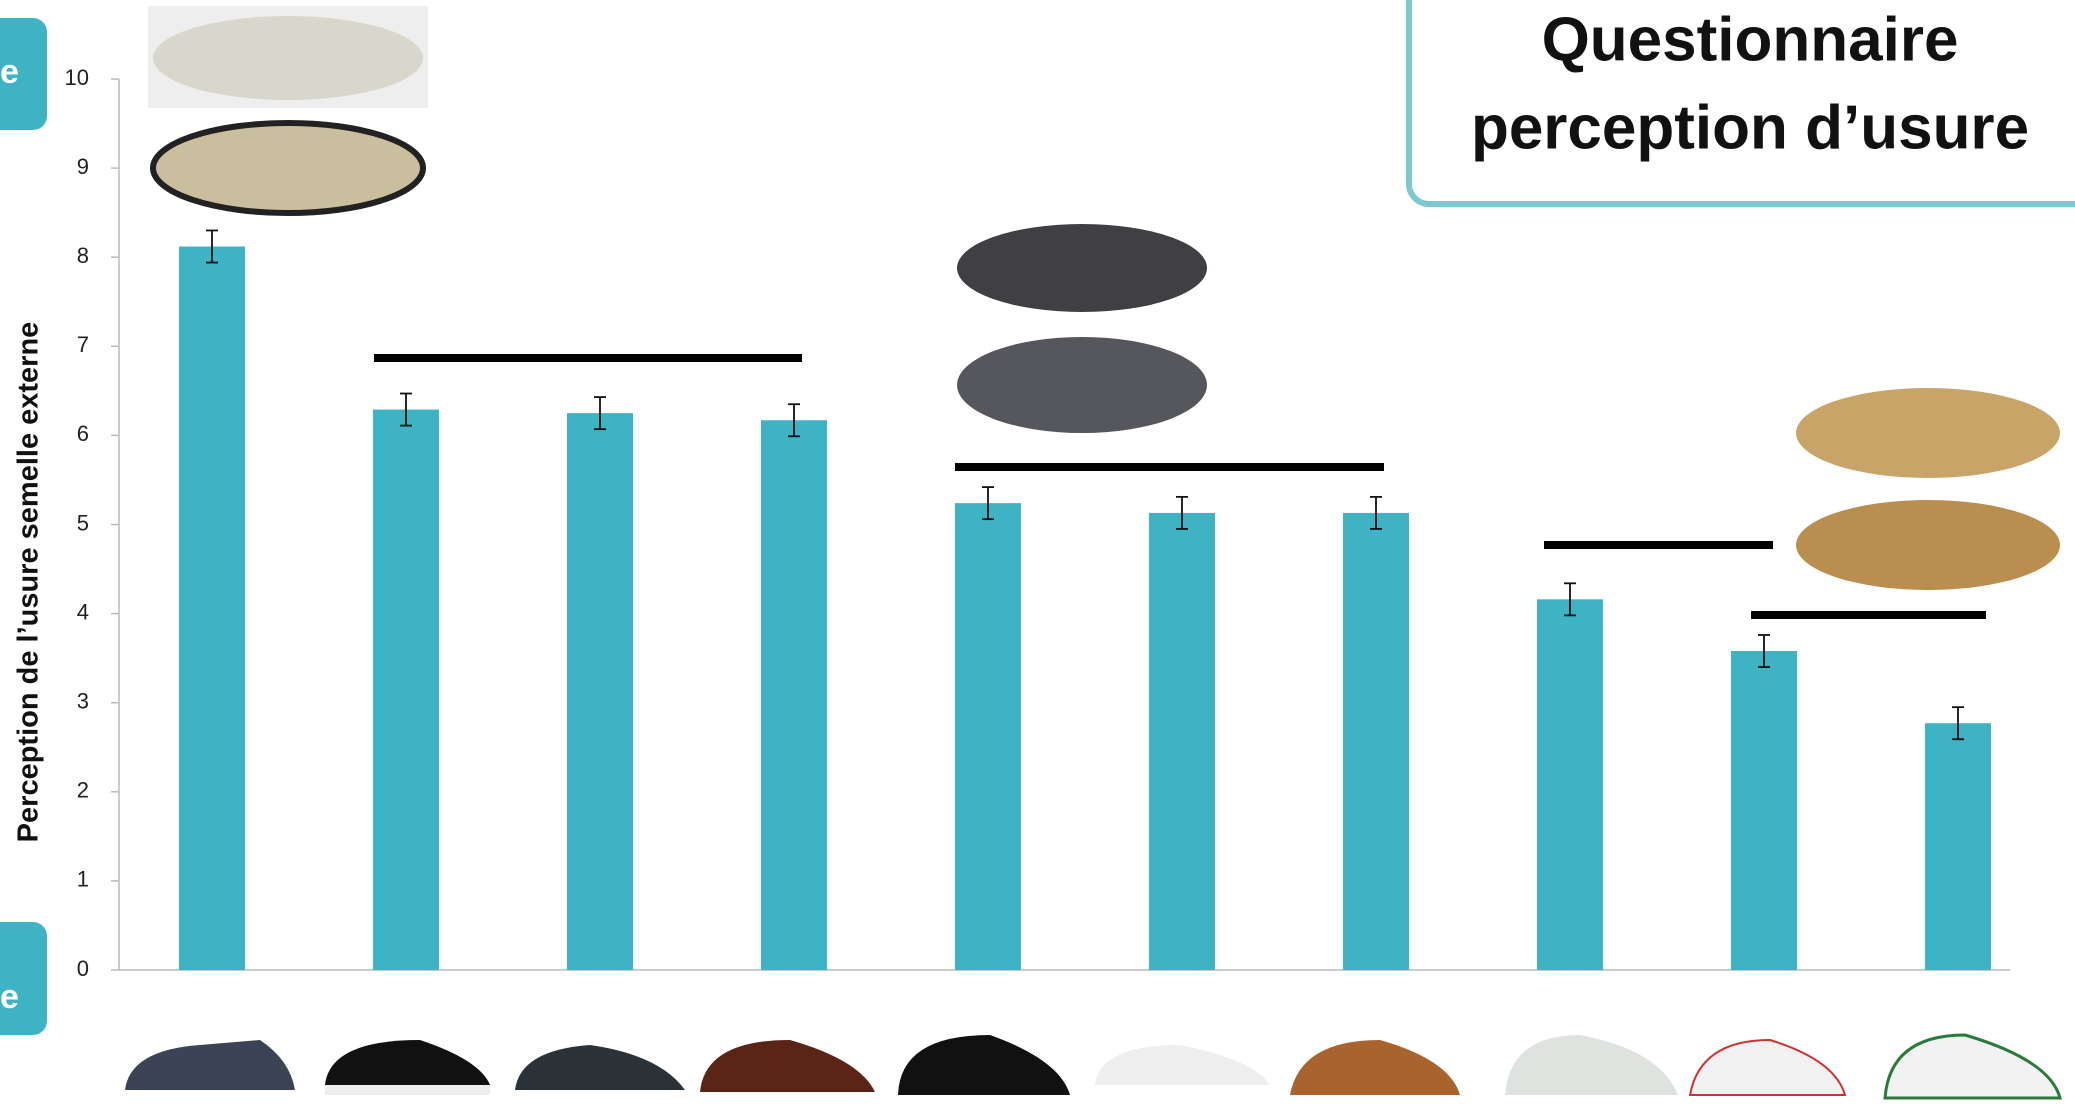  I want to click on y-tick-label: 10, so click(77, 77).